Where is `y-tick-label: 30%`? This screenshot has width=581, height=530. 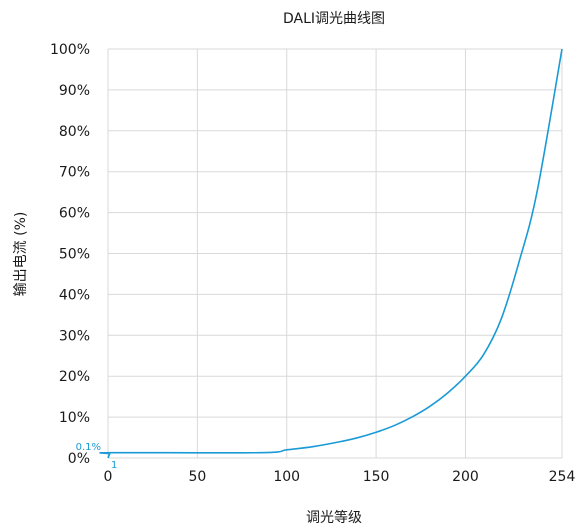
y-tick-label: 30% is located at coordinates (74, 336).